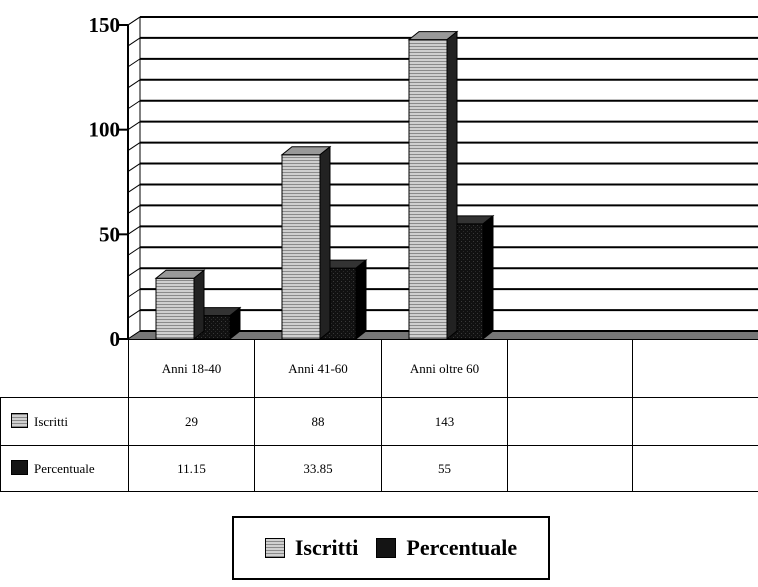  Describe the element at coordinates (444, 421) in the screenshot. I see `table-cell: 143` at that location.